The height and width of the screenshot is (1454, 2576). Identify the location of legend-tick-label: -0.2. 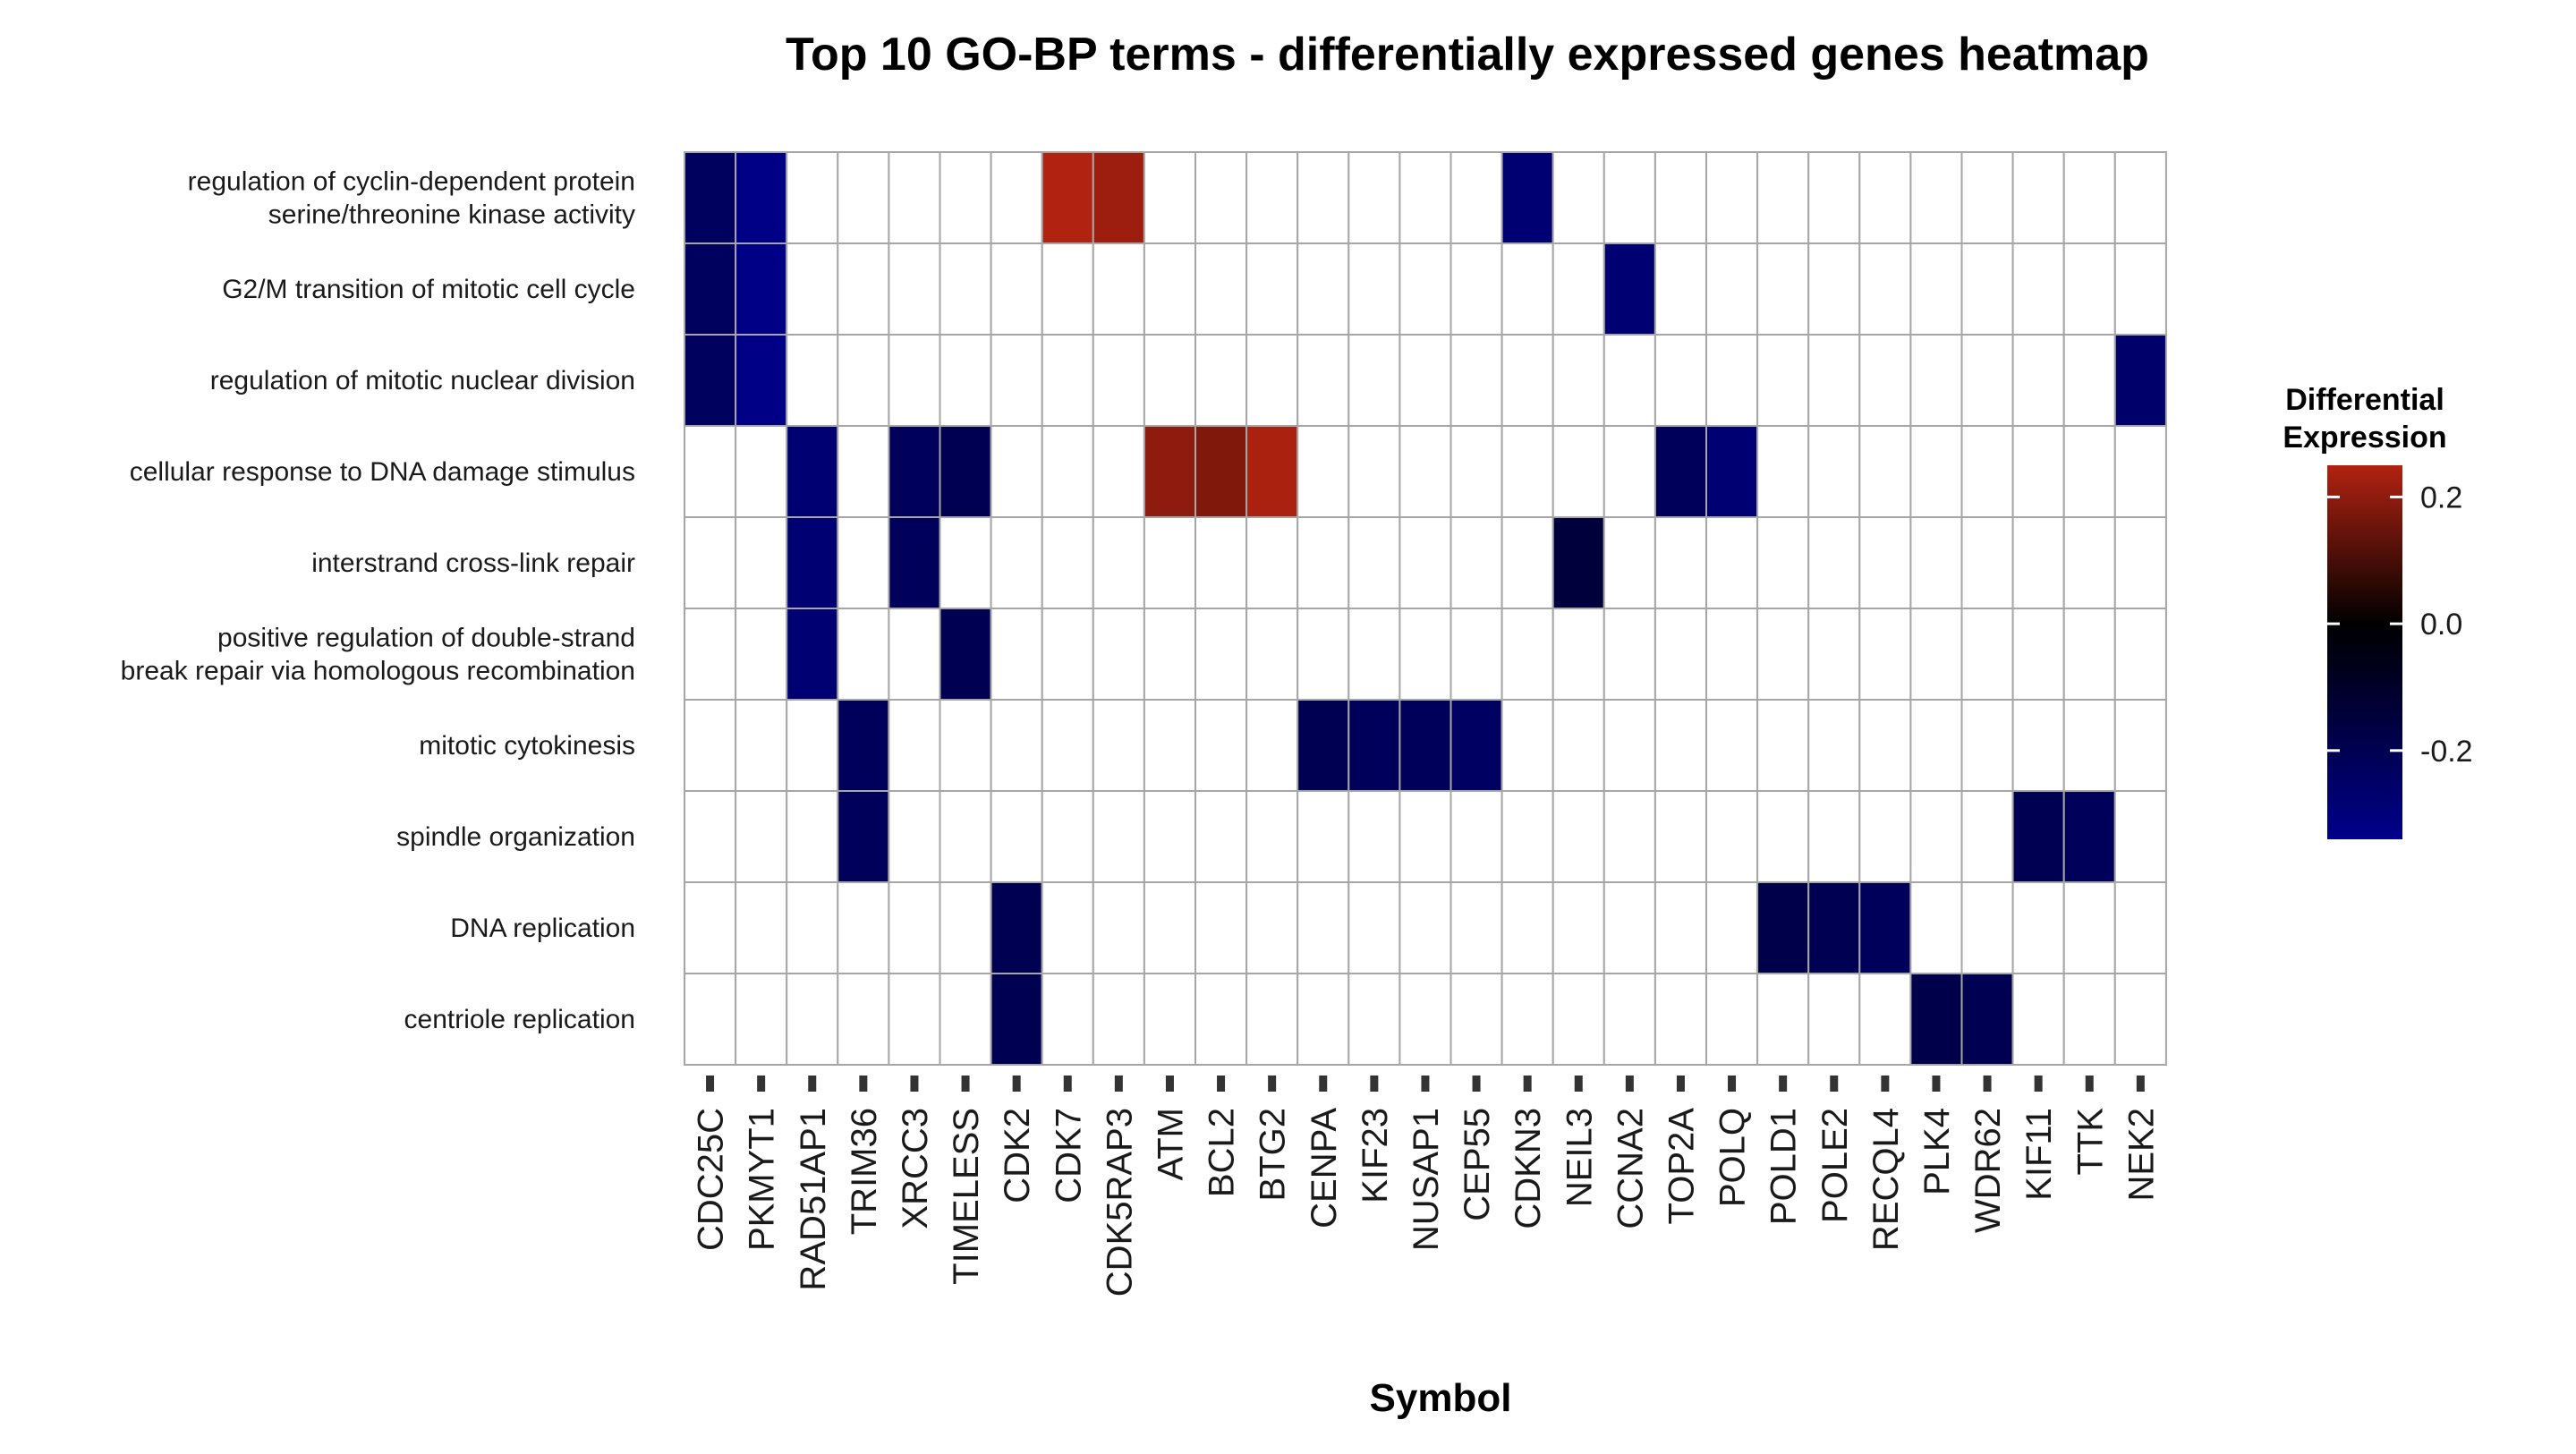
(2446, 752).